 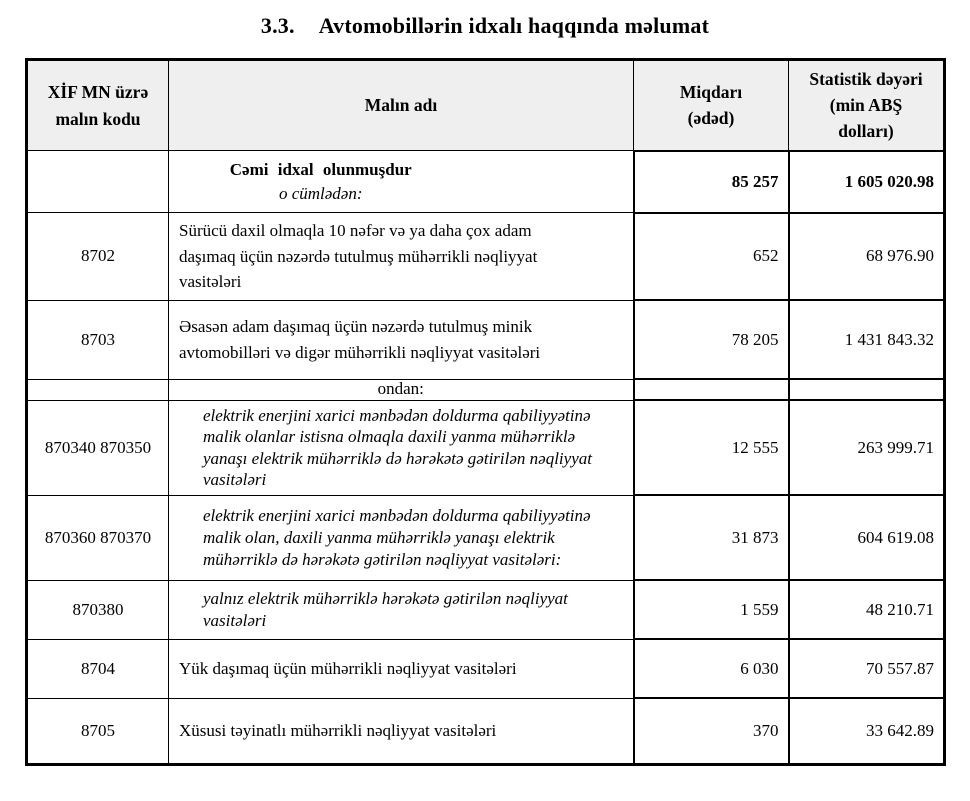 What do you see at coordinates (866, 256) in the screenshot?
I see `value-cell: 68 976.90` at bounding box center [866, 256].